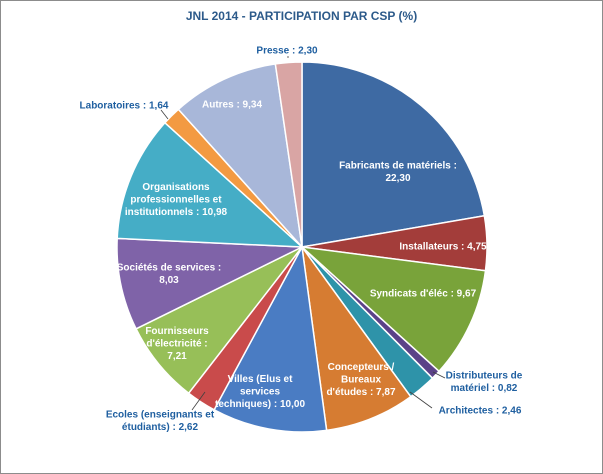  Describe the element at coordinates (484, 382) in the screenshot. I see `slice-label: Distributeurs de matériel : 0,82` at that location.